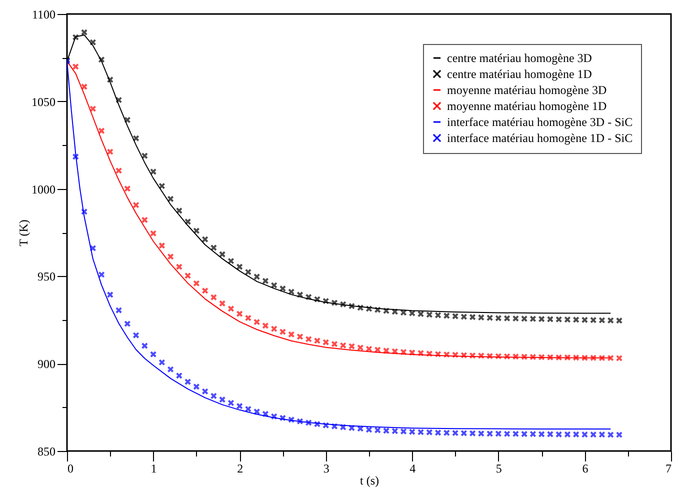 The height and width of the screenshot is (488, 679). I want to click on x-tick-label: 7, so click(669, 469).